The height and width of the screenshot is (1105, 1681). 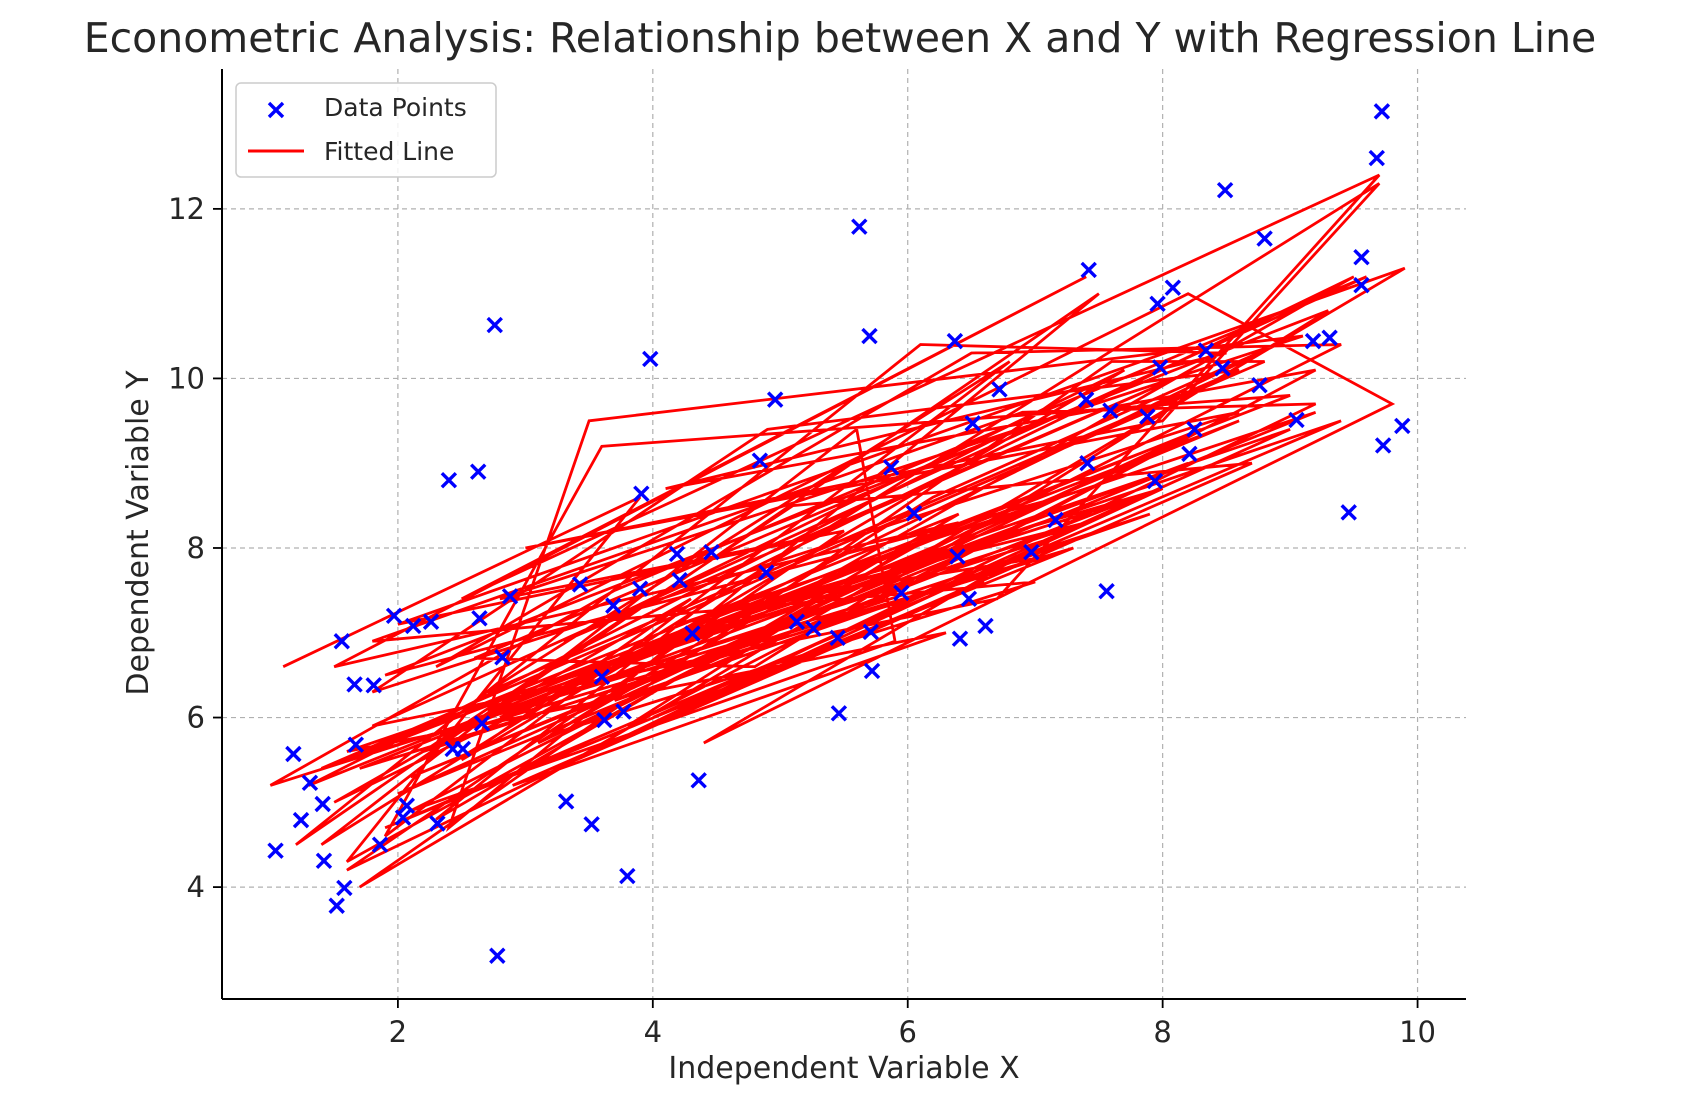 What do you see at coordinates (653, 1032) in the screenshot?
I see `x-tick-label: 4` at bounding box center [653, 1032].